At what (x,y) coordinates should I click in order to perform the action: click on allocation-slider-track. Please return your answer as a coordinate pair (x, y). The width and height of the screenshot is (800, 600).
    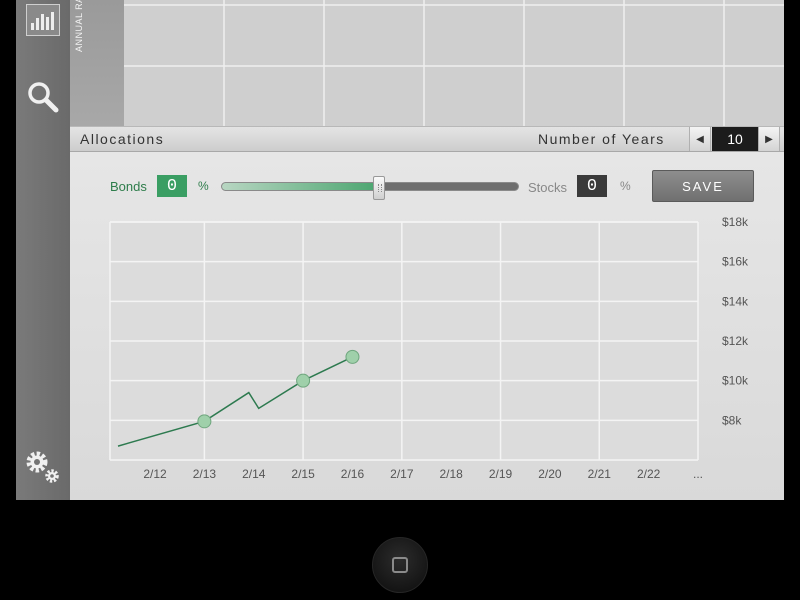
    Looking at the image, I should click on (370, 186).